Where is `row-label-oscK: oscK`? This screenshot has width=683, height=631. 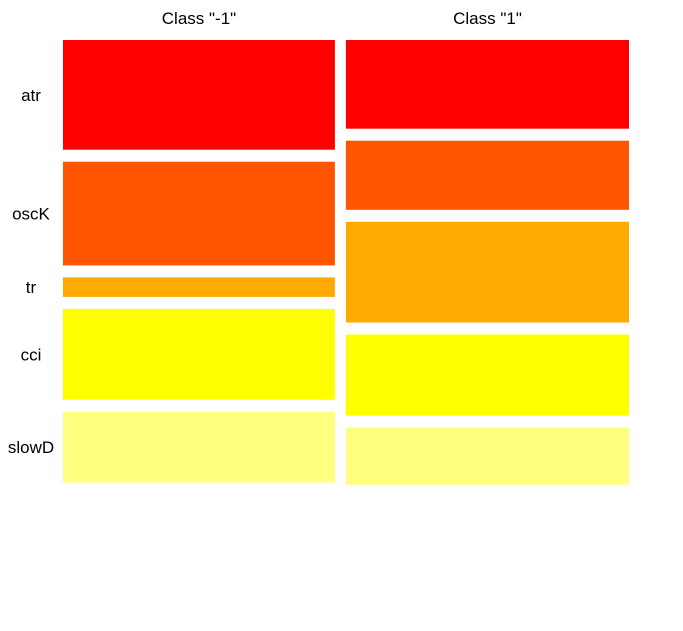
row-label-oscK: oscK is located at coordinates (31, 214).